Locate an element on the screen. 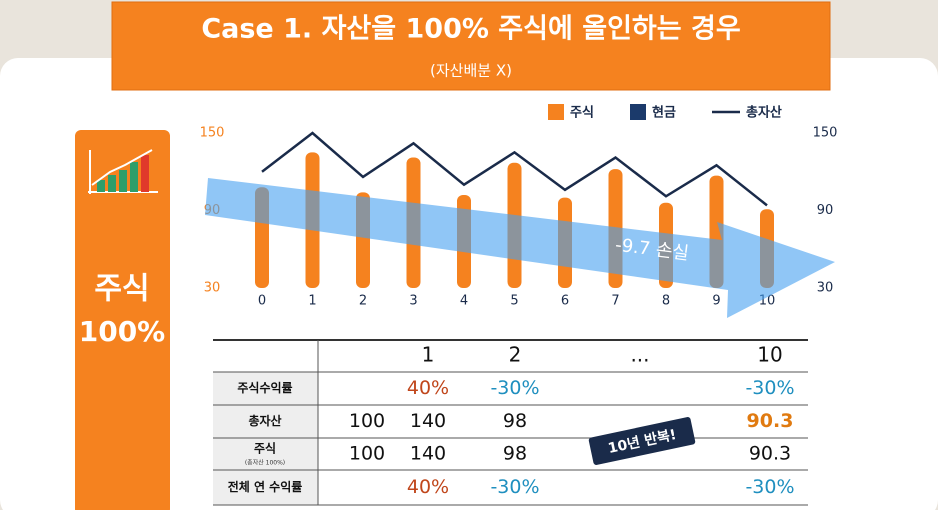 The image size is (938, 510). x-tick-label: 3 is located at coordinates (413, 301).